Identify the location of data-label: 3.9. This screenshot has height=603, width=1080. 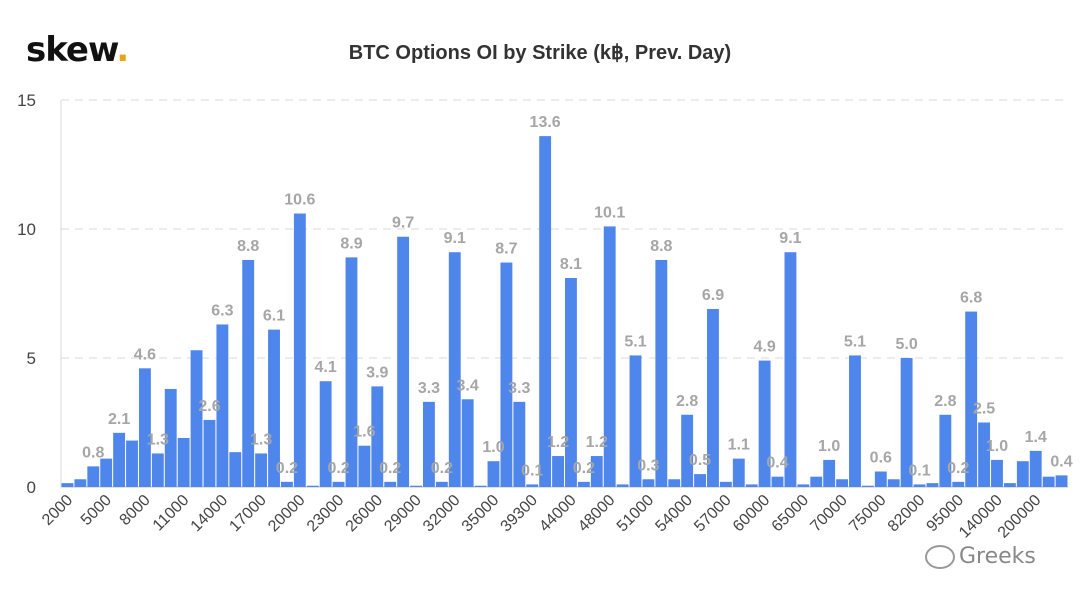
(377, 372).